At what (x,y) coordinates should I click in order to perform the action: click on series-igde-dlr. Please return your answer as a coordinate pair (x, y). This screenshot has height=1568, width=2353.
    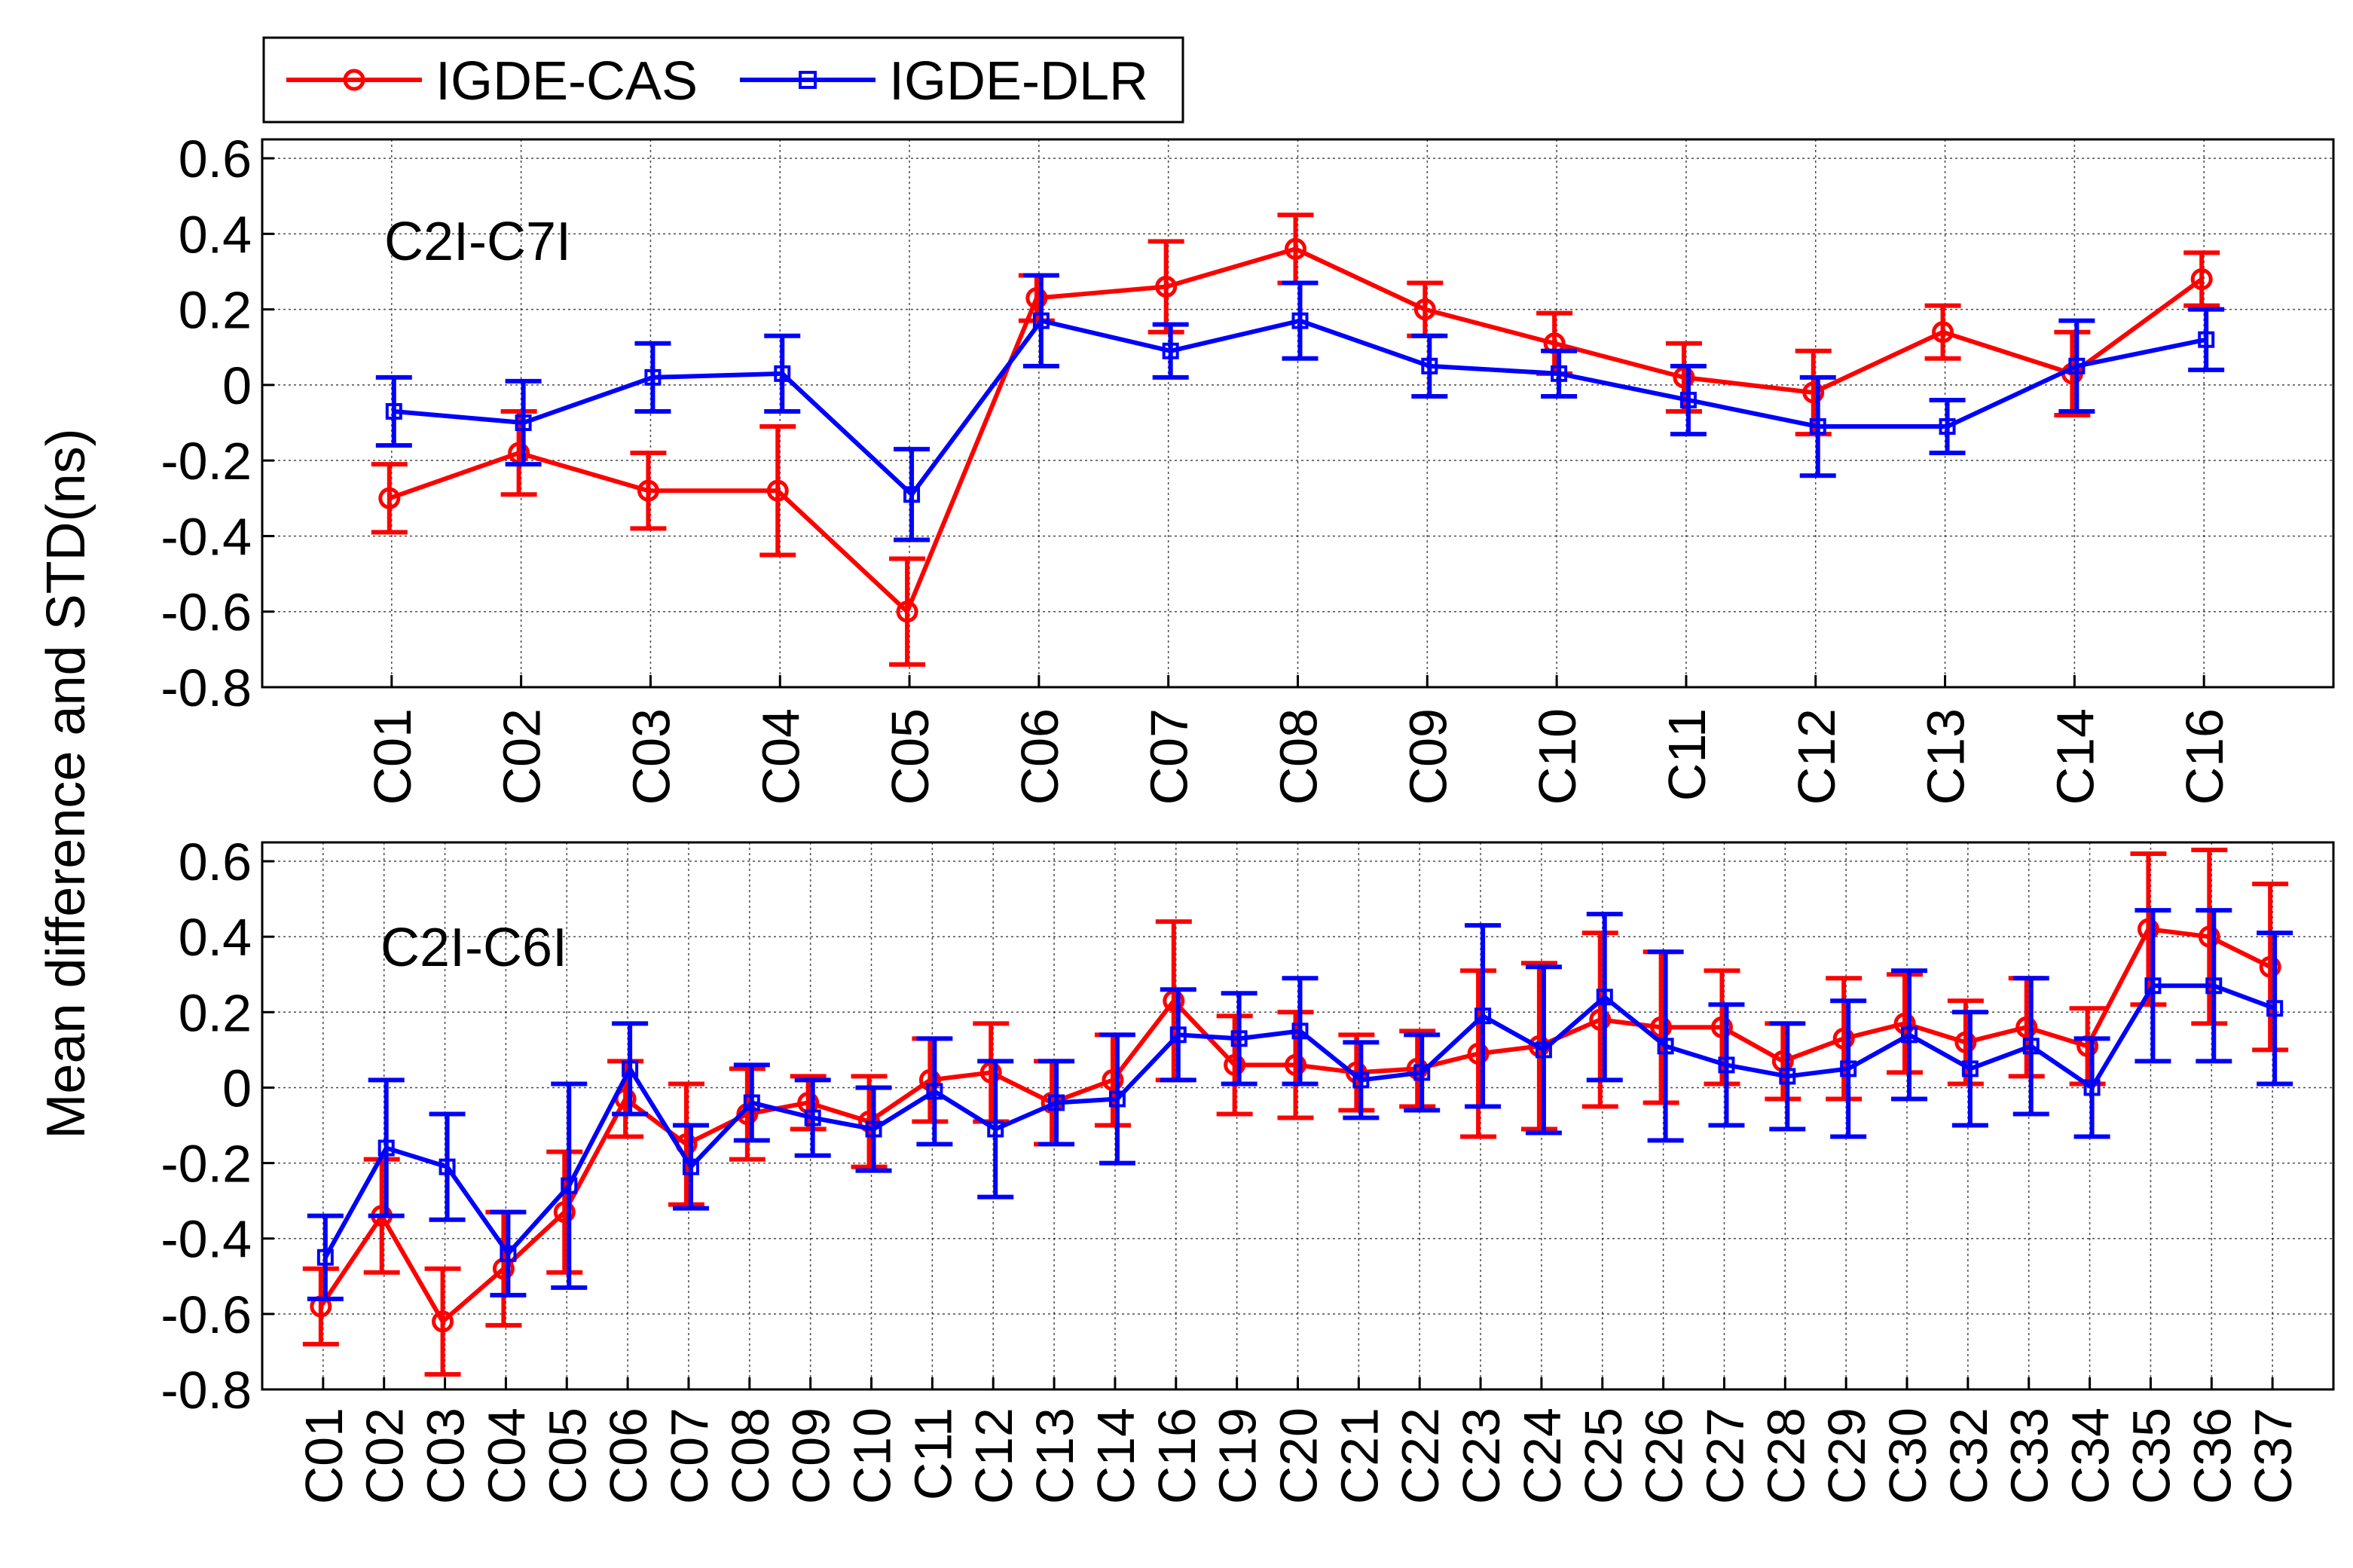
    Looking at the image, I should click on (1300, 408).